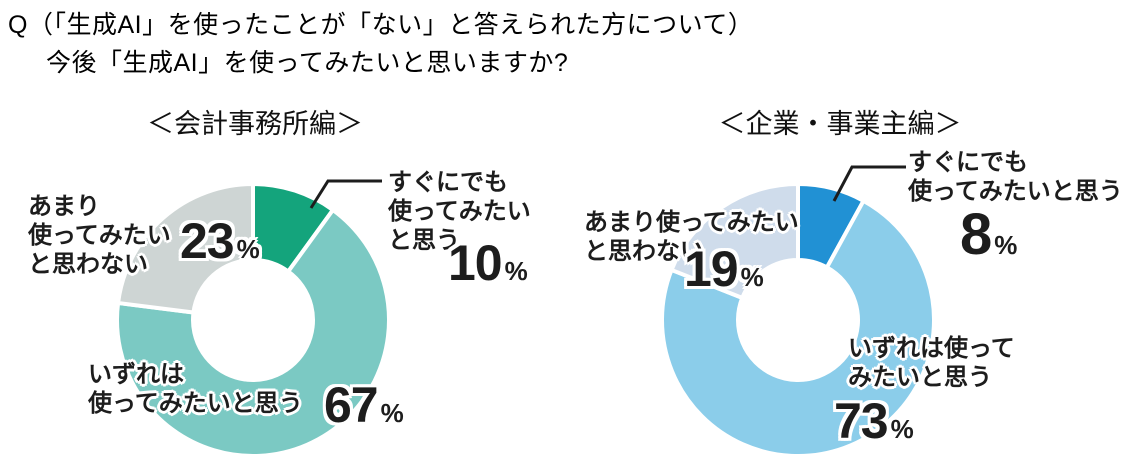  What do you see at coordinates (861, 421) in the screenshot?
I see `value-number: 73` at bounding box center [861, 421].